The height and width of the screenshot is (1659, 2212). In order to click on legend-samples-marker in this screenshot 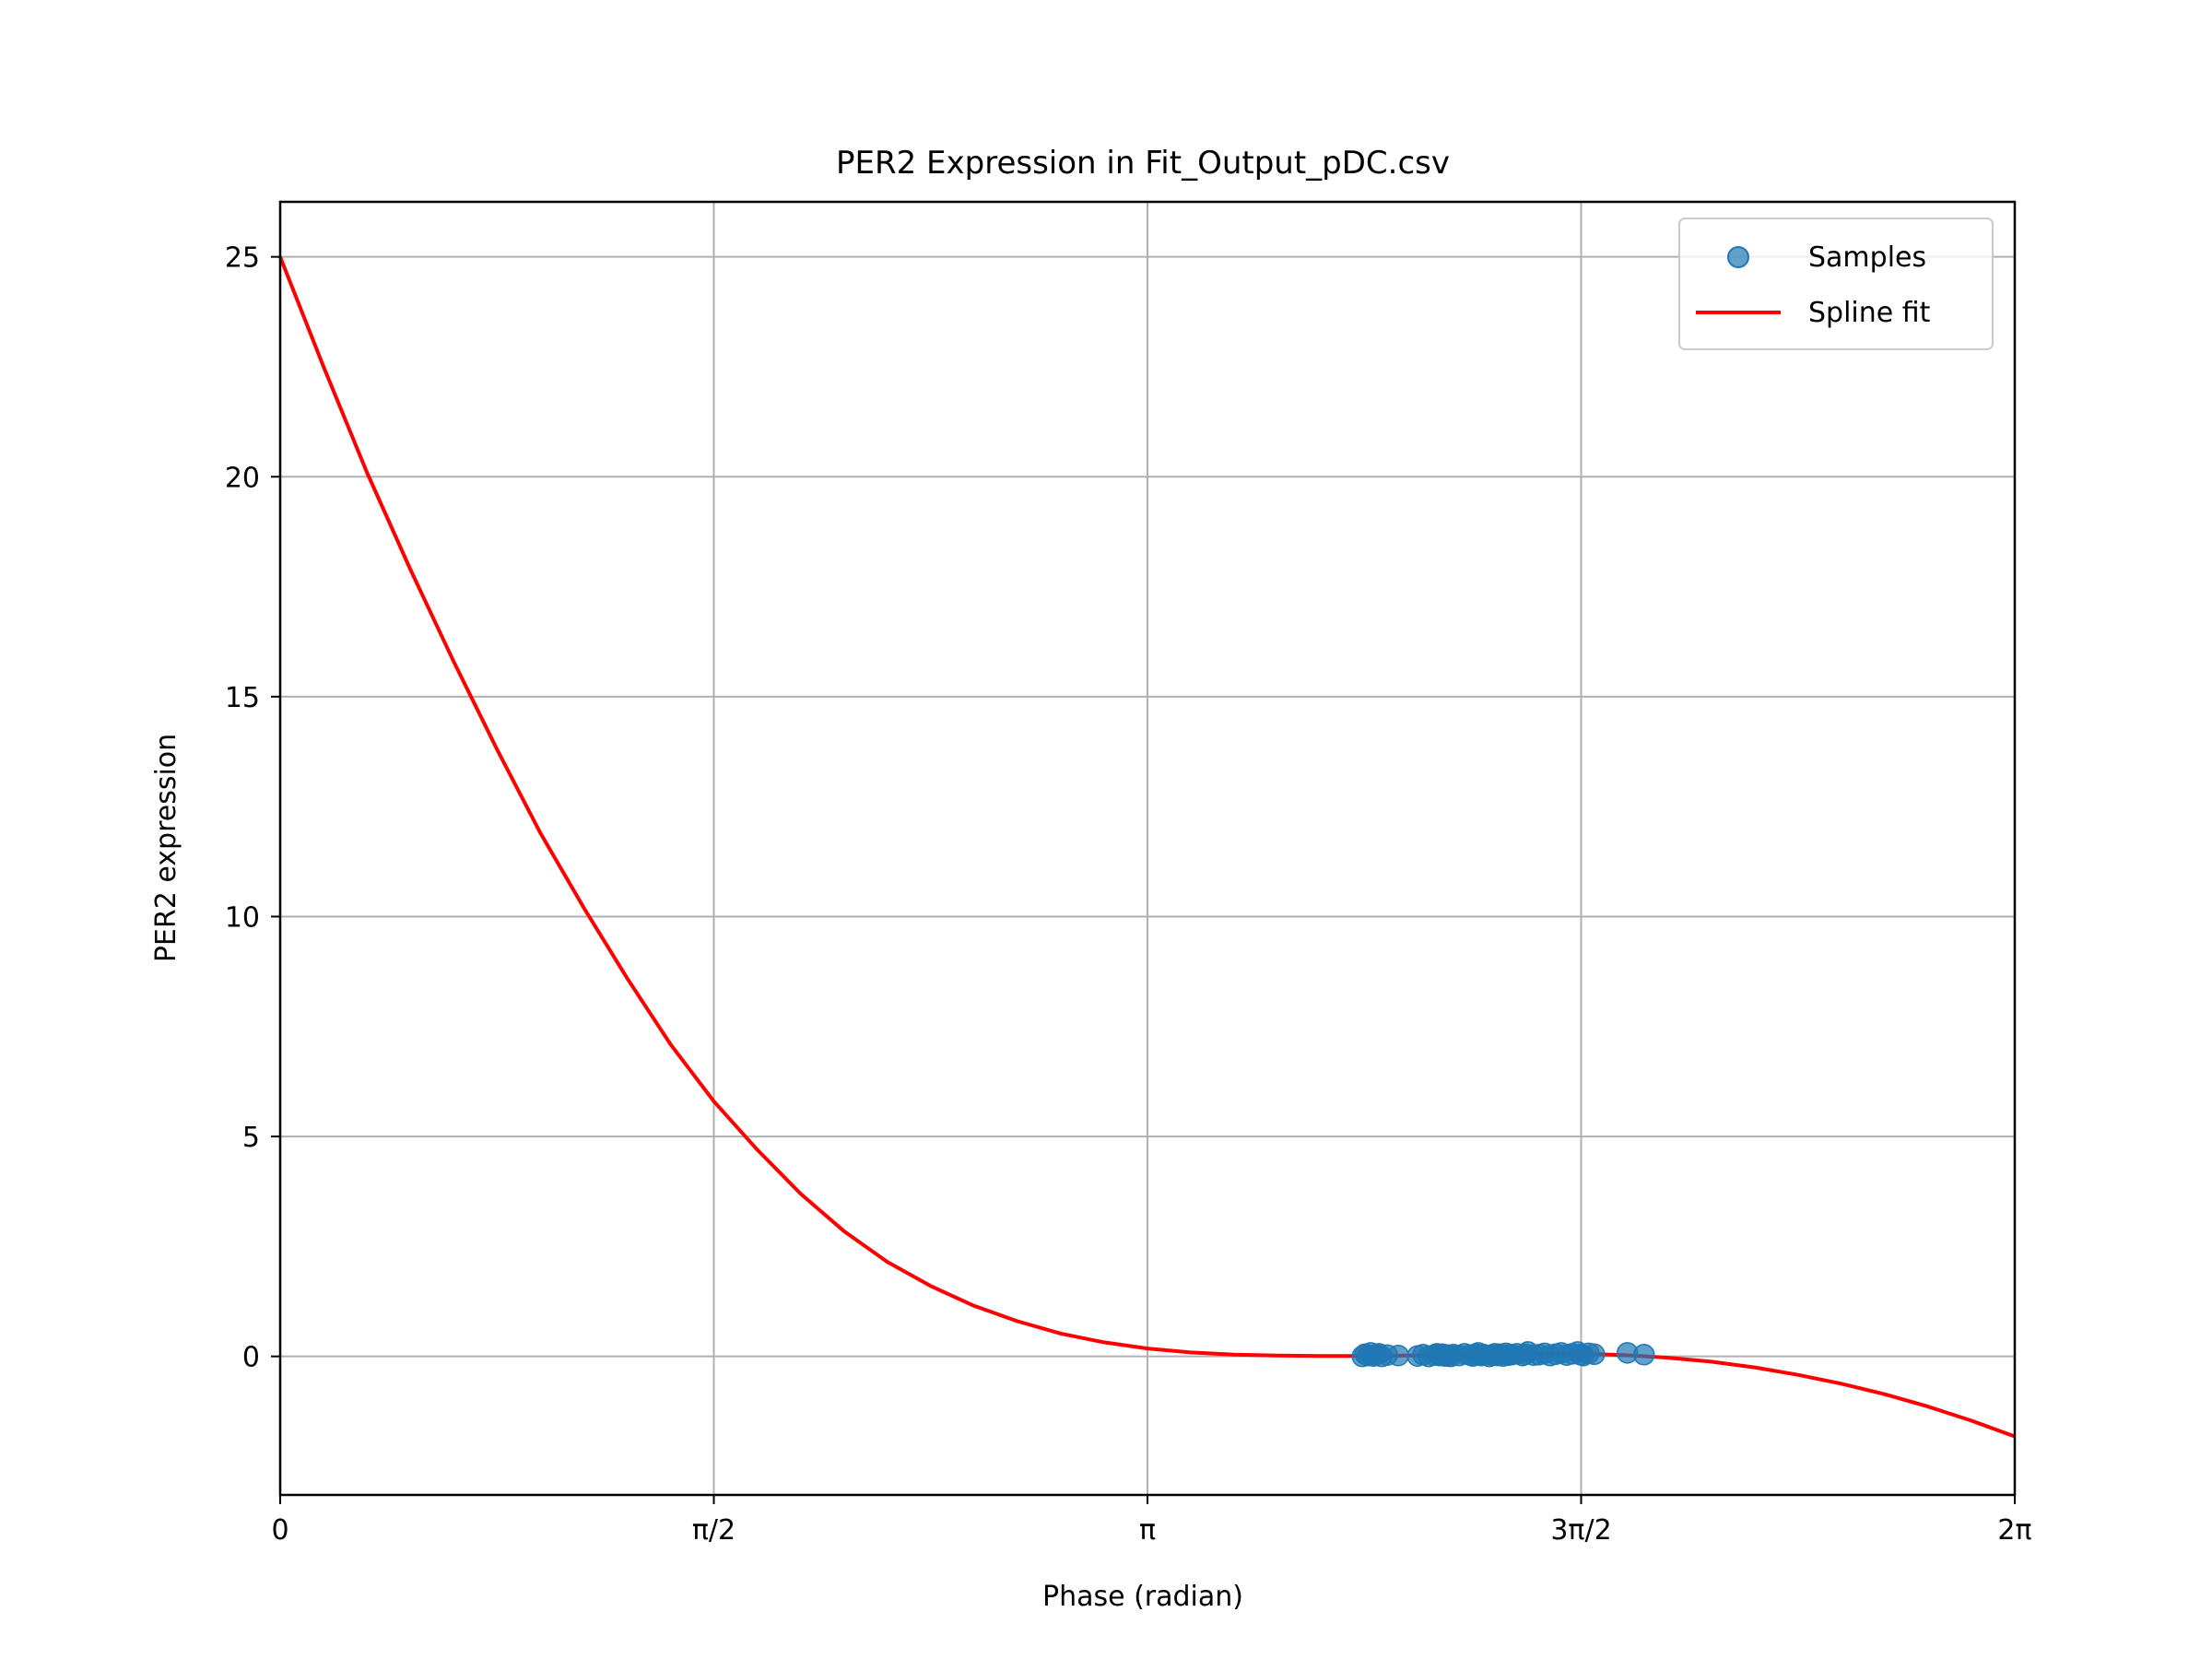, I will do `click(1738, 257)`.